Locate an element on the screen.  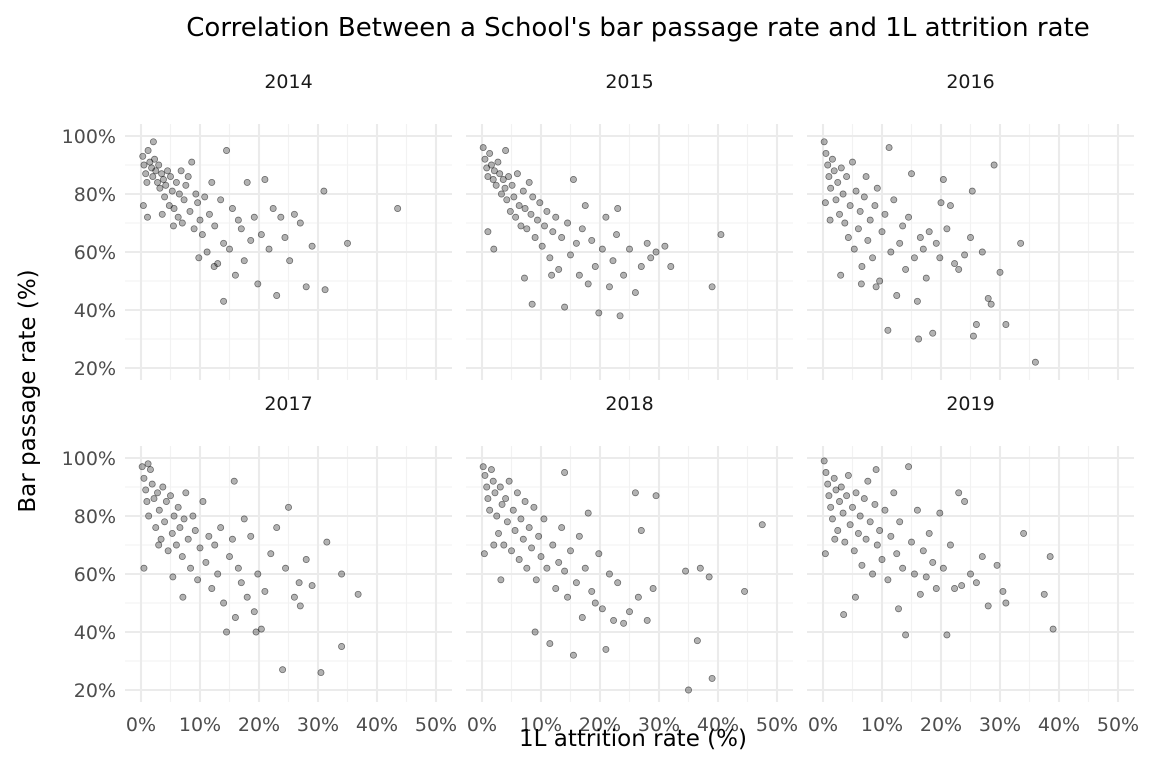
facet-label: 2017 is located at coordinates (288, 404).